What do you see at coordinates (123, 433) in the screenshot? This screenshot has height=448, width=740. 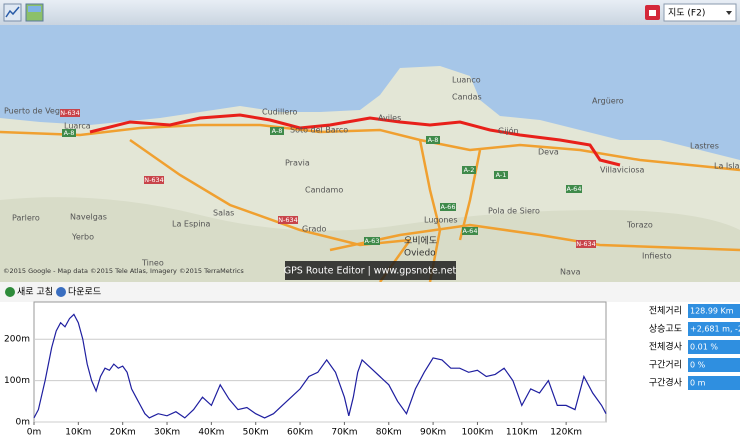 I see `x-tick-label: 20Km` at bounding box center [123, 433].